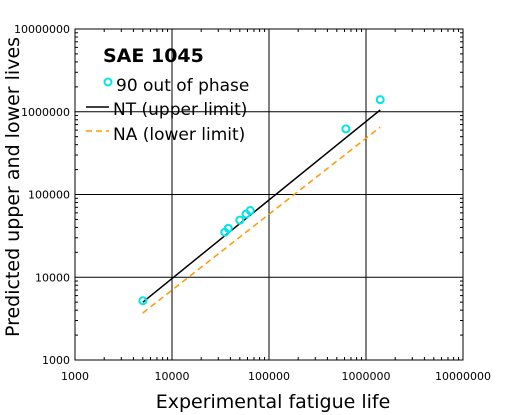 This screenshot has width=511, height=415. Describe the element at coordinates (42, 29) in the screenshot. I see `y-tick-label: 10000000` at that location.